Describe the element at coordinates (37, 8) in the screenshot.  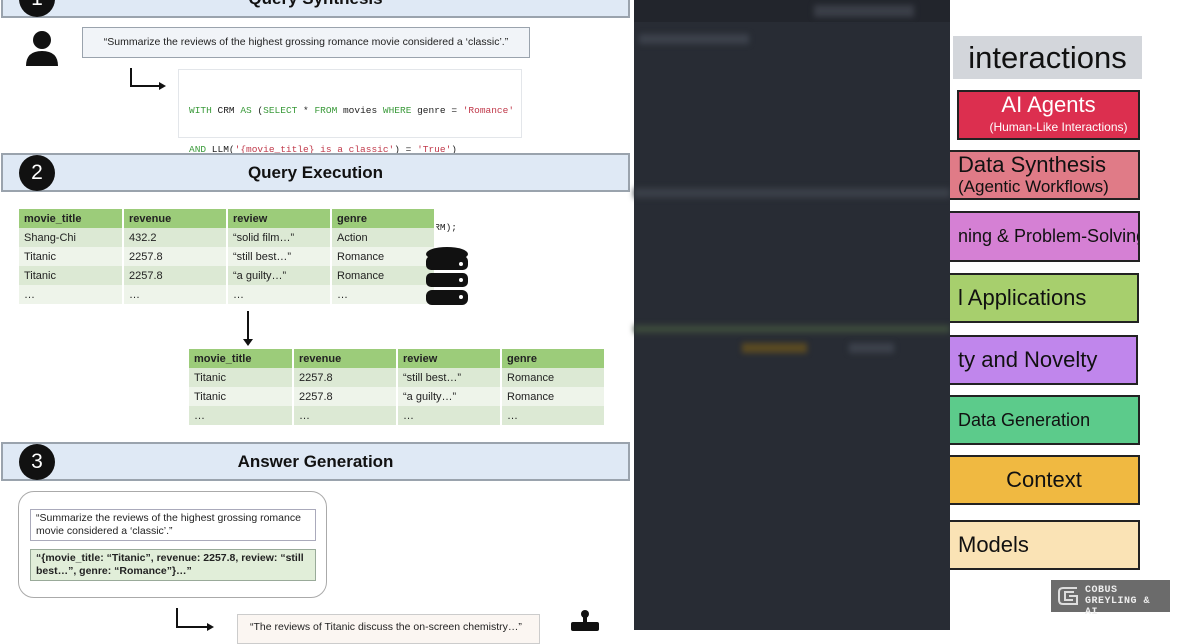
I see `step-number: 1` at that location.